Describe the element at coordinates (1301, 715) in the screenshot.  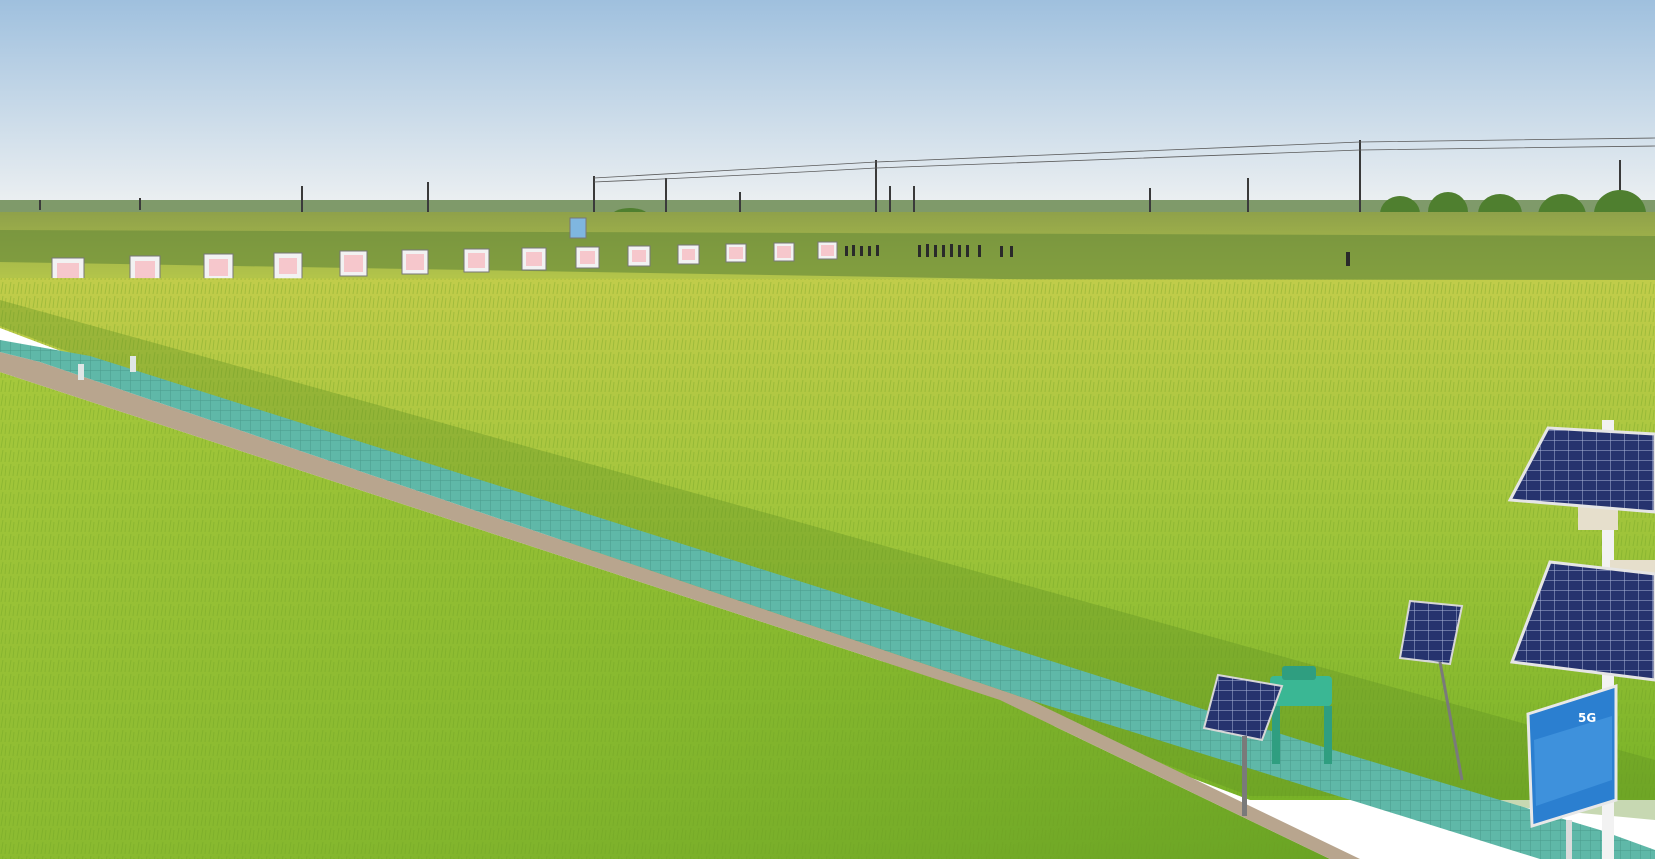
I see `irrigation-gate` at that location.